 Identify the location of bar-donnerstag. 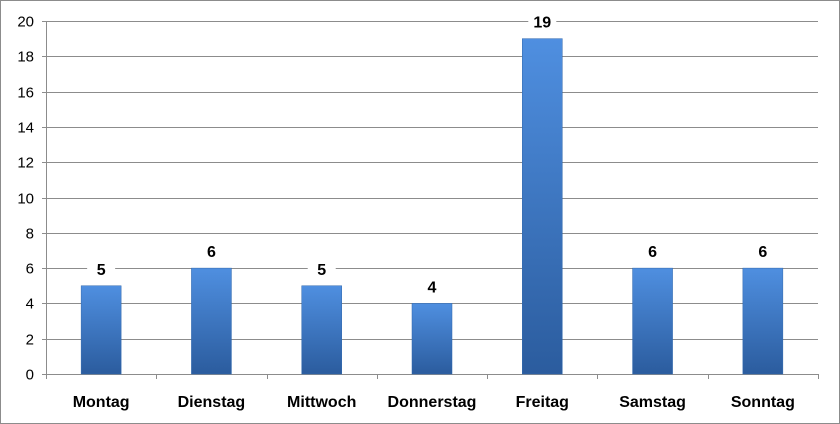
(432, 339).